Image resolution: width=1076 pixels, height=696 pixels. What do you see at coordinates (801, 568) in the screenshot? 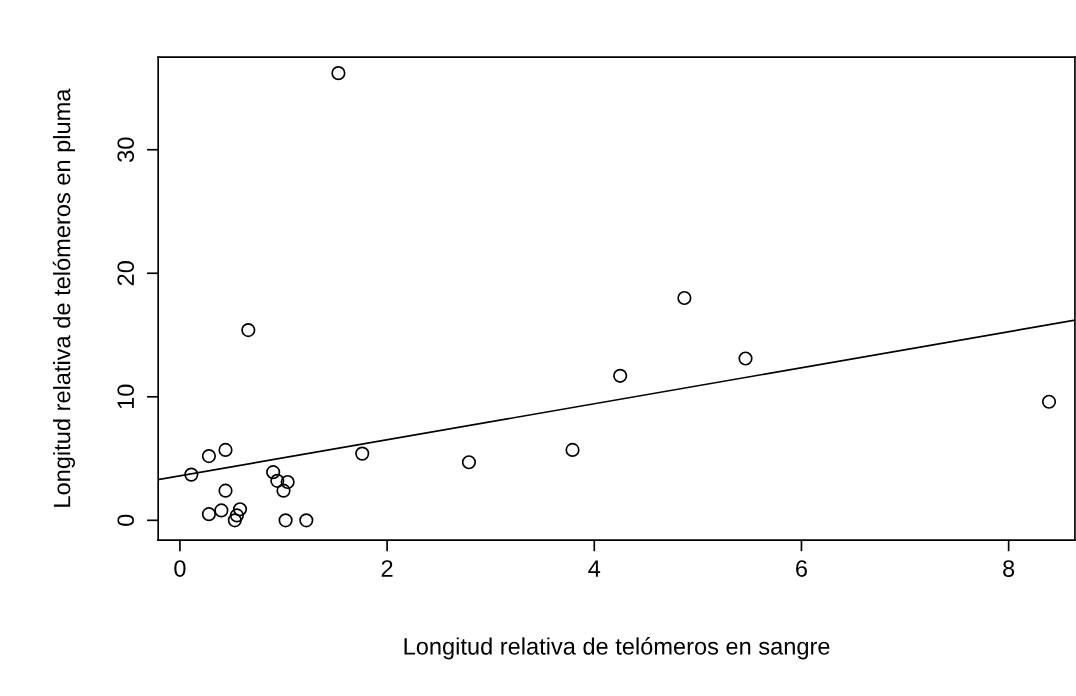
I see `x-tick-label: 6` at bounding box center [801, 568].